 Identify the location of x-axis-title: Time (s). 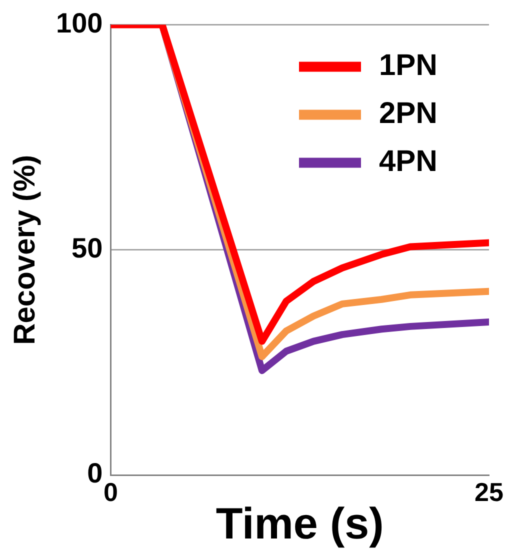
(300, 524).